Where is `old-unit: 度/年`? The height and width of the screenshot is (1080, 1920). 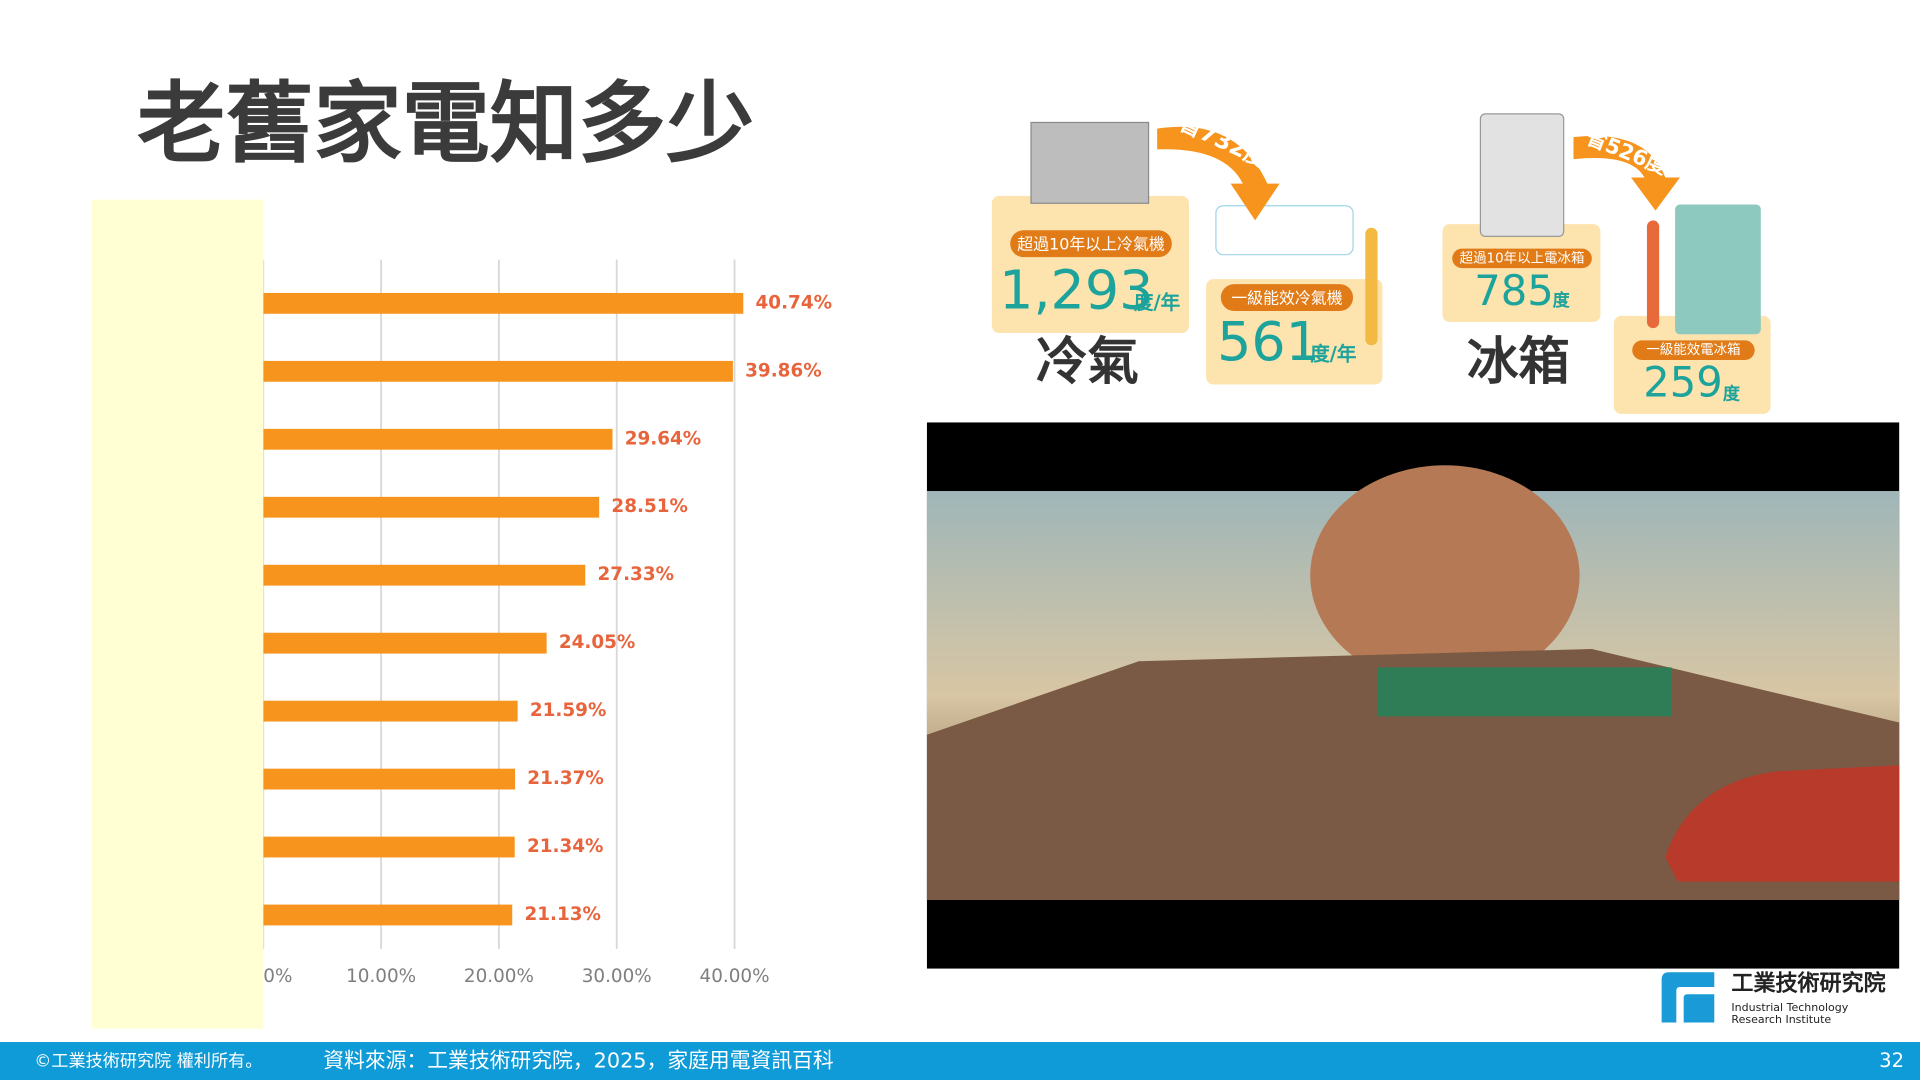
old-unit: 度/年 is located at coordinates (1157, 302).